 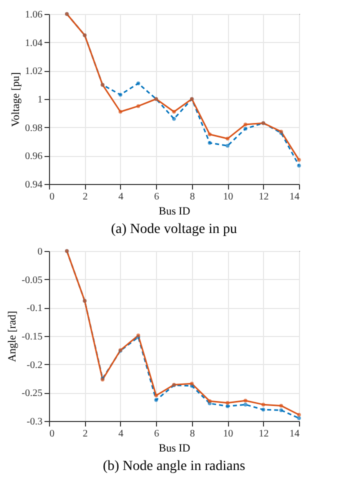 What do you see at coordinates (16, 99) in the screenshot?
I see `y-axis-title: Voltage [pu]` at bounding box center [16, 99].